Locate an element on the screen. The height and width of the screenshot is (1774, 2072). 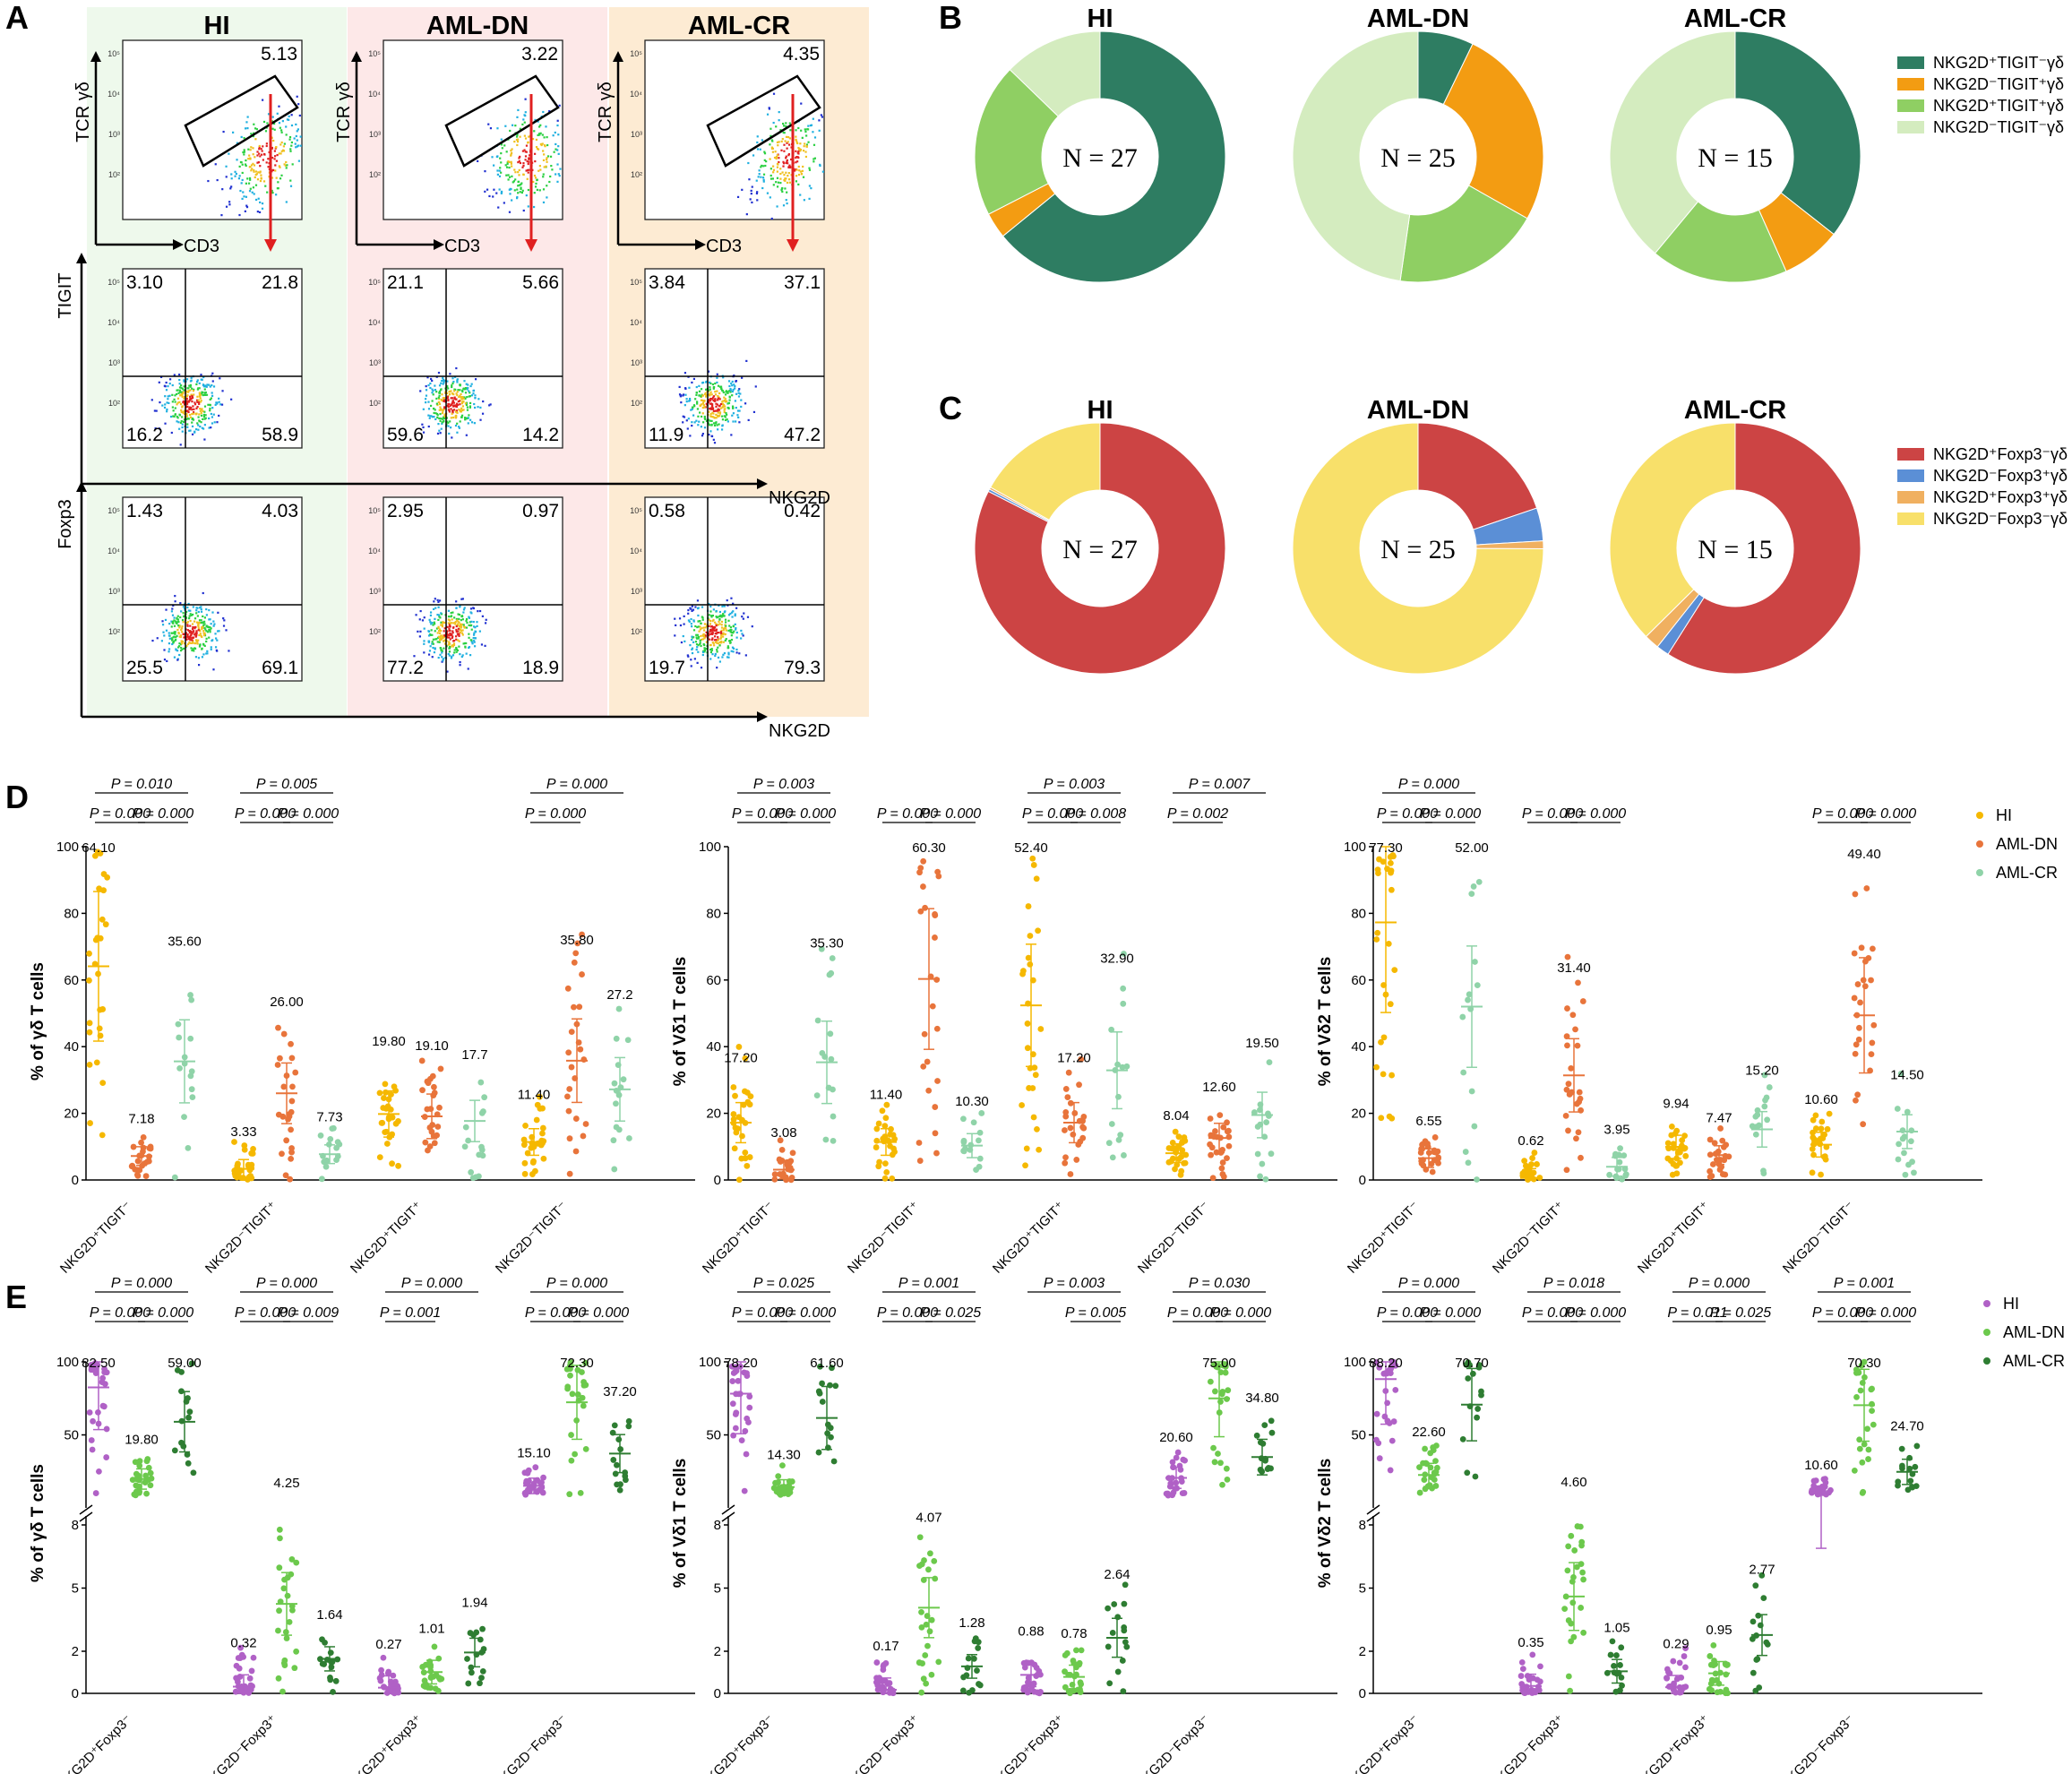
flow-tick-label: 10⁵ is located at coordinates (375, 54).